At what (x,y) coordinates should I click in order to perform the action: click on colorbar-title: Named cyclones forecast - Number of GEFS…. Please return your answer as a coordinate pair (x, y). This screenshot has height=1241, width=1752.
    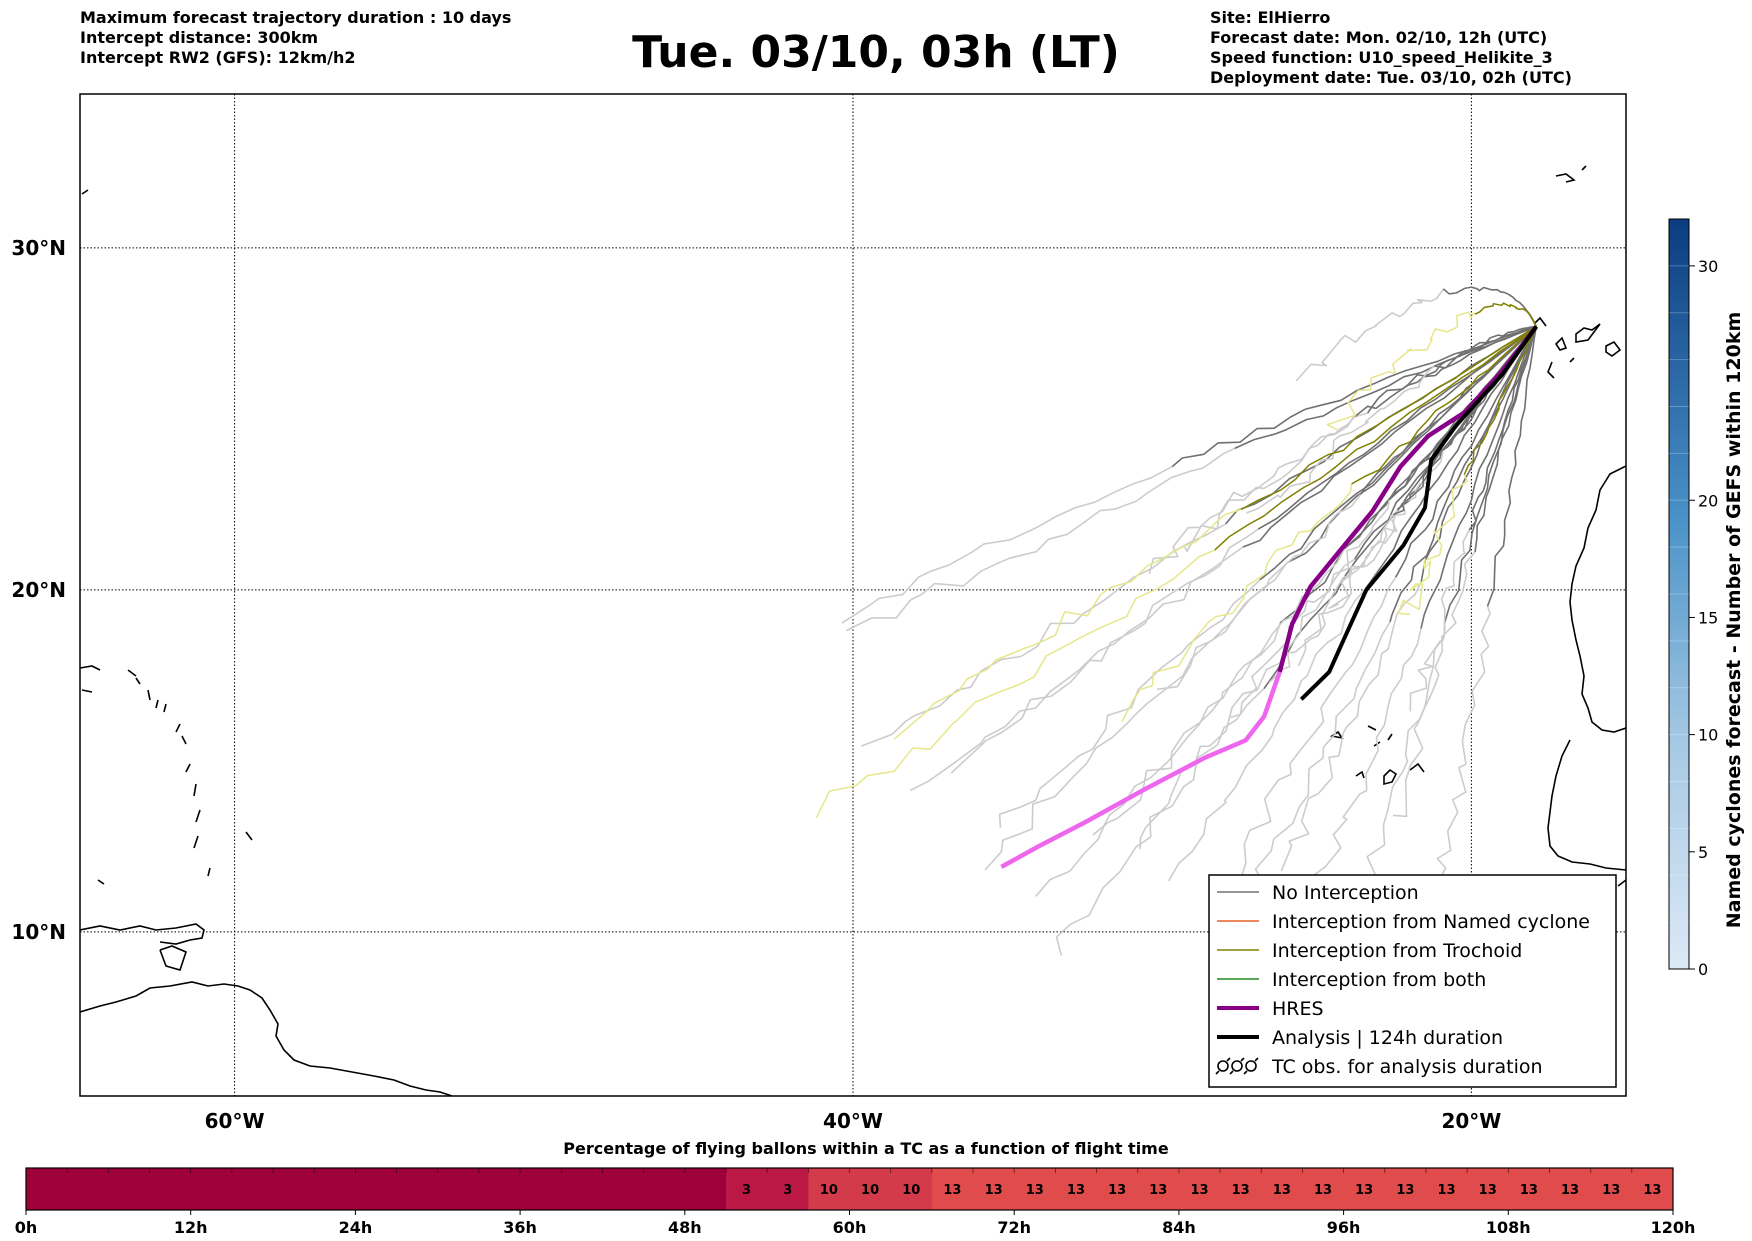
    Looking at the image, I should click on (1734, 620).